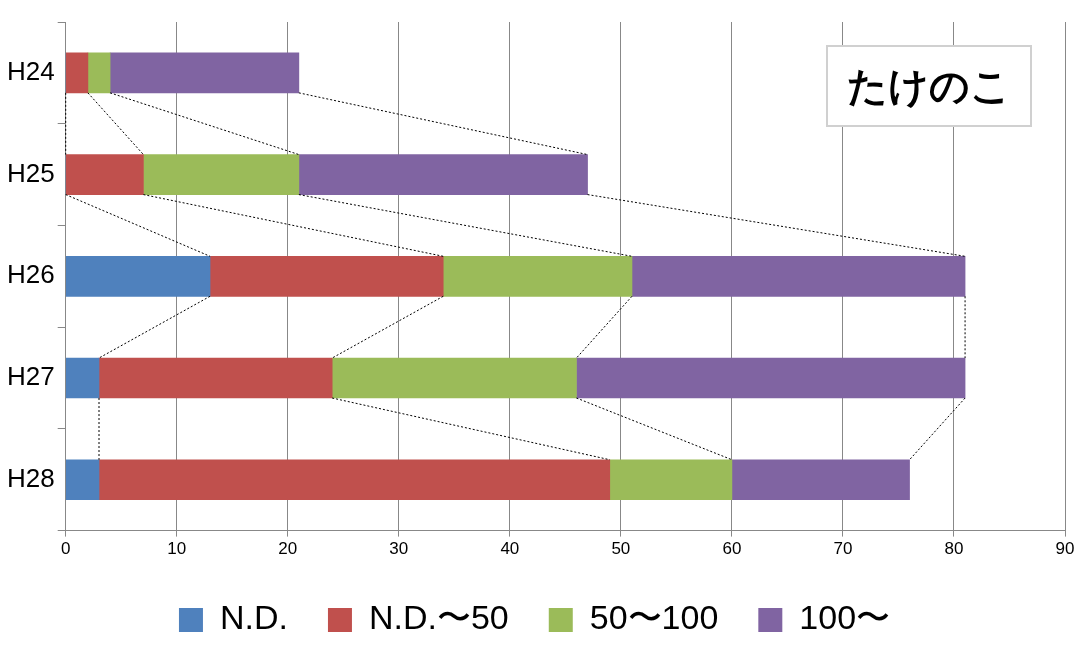 This screenshot has height=651, width=1081. What do you see at coordinates (1065, 549) in the screenshot?
I see `x-tick-label: 90` at bounding box center [1065, 549].